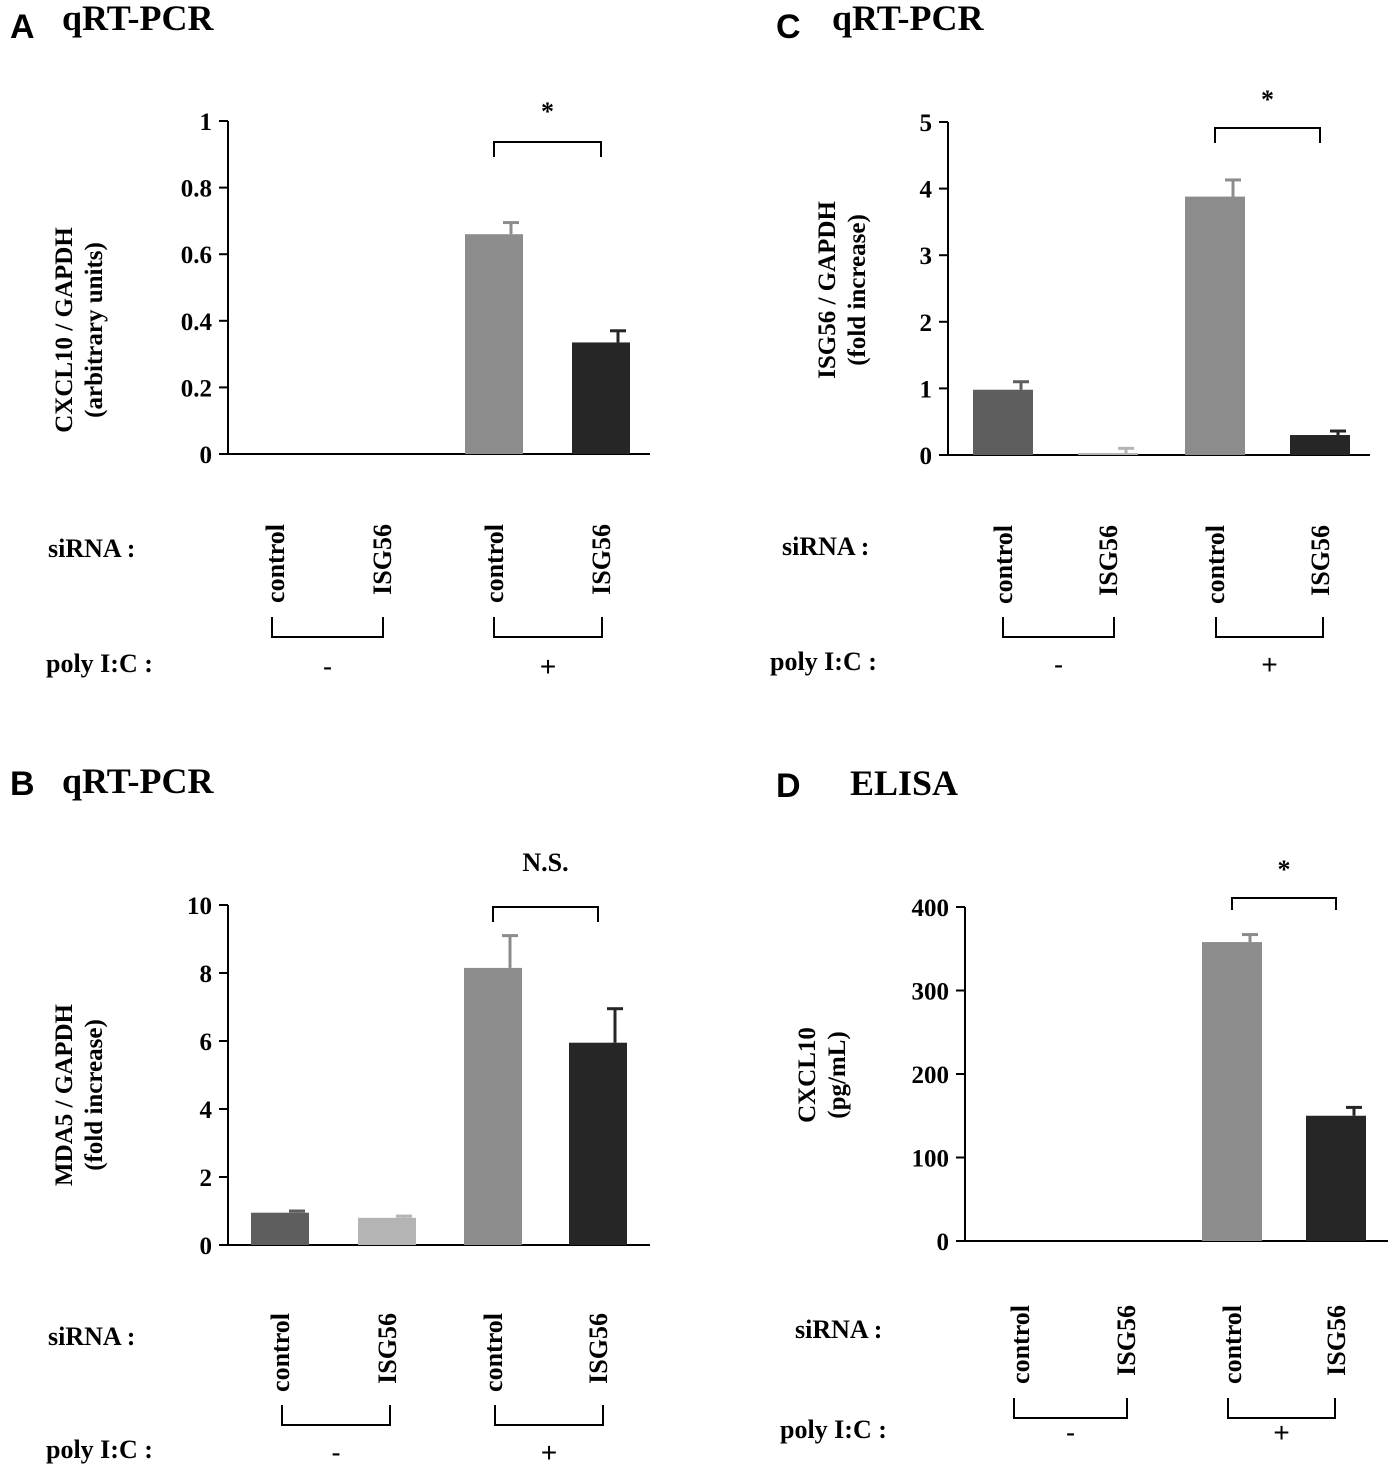 Image resolution: width=1398 pixels, height=1474 pixels. I want to click on y-tick-label: 0.8, so click(196, 189).